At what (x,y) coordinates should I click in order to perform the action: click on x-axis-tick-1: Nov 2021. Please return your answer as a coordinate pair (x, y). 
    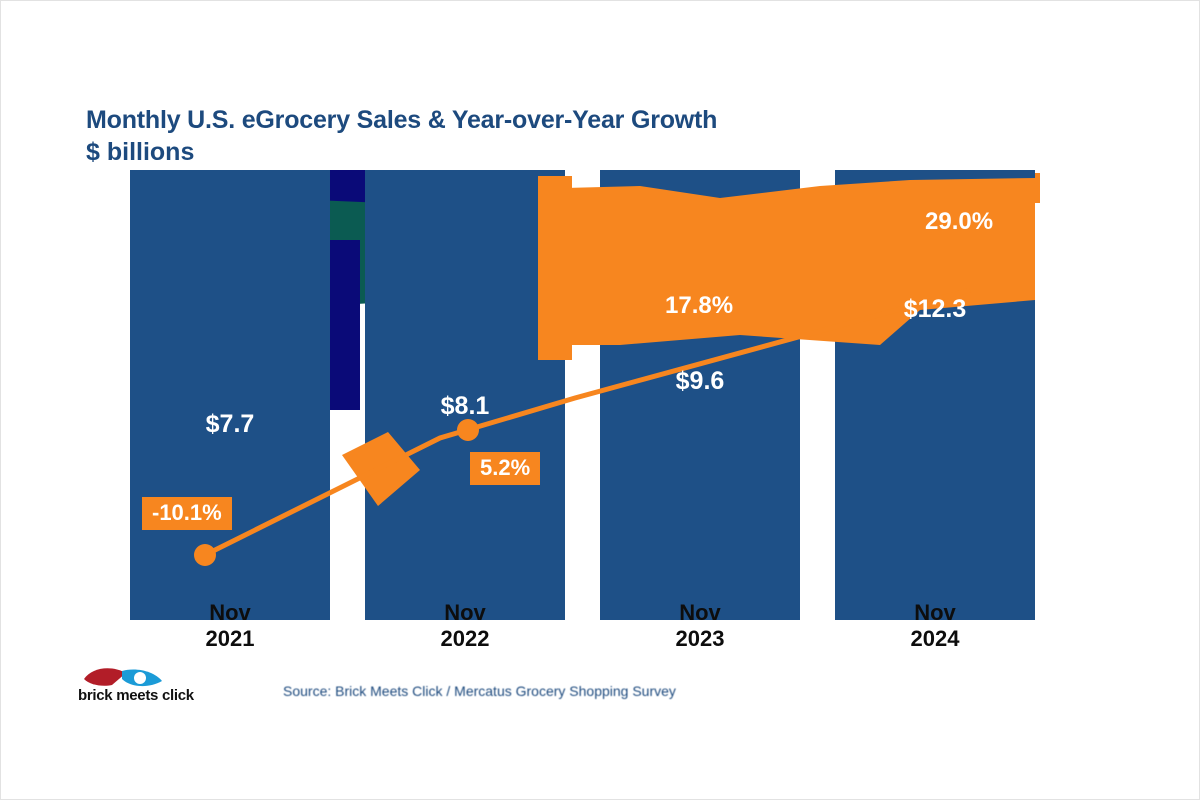
    Looking at the image, I should click on (230, 625).